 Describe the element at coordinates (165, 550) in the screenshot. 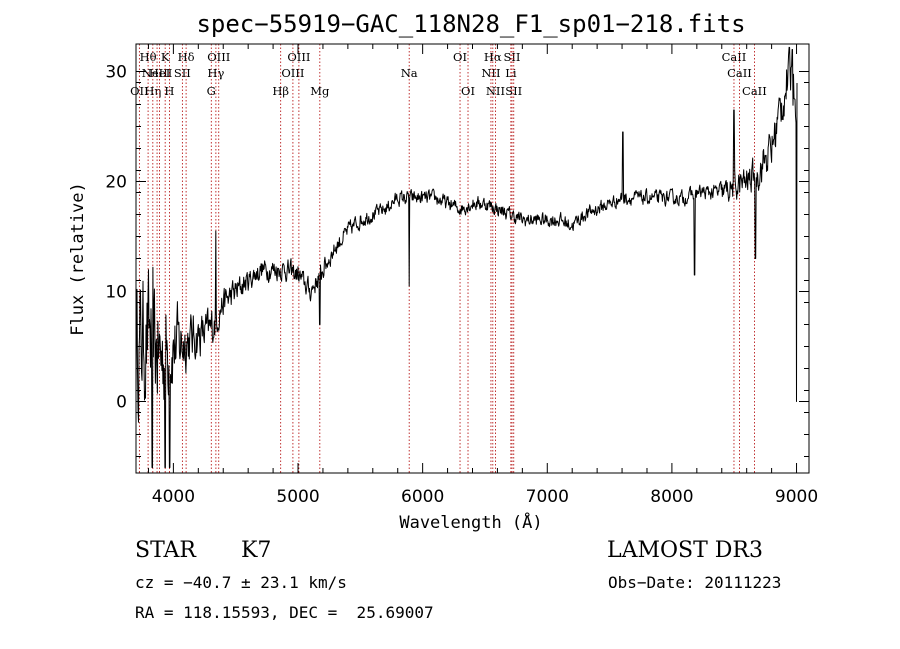

I see `object-type: STAR` at that location.